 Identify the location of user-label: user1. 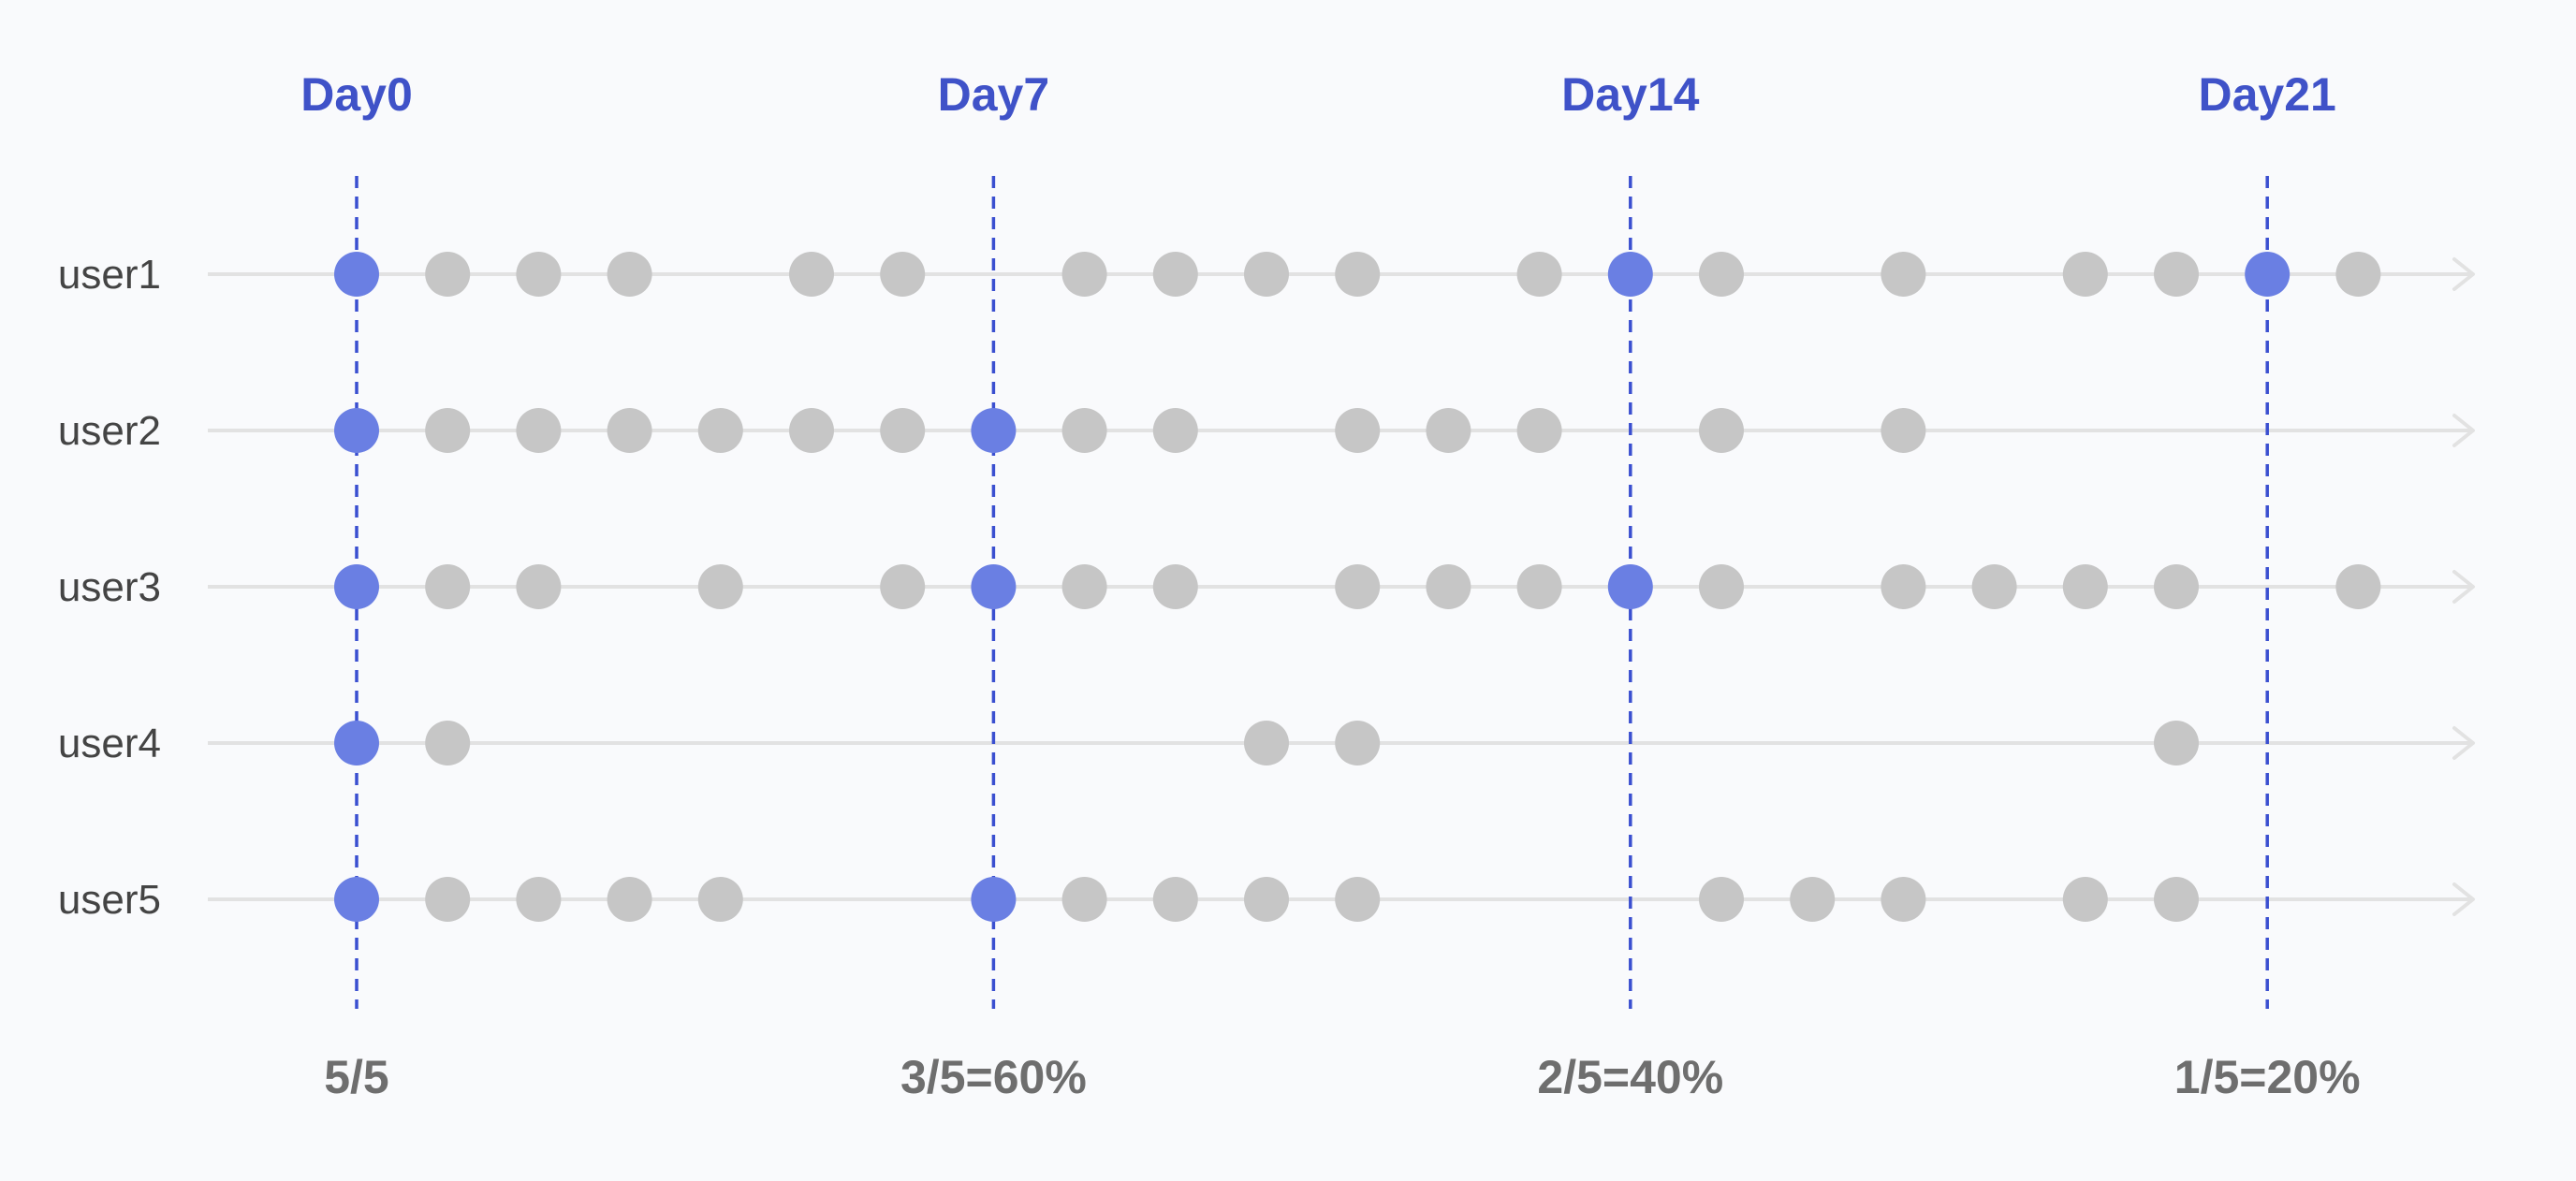
(109, 275).